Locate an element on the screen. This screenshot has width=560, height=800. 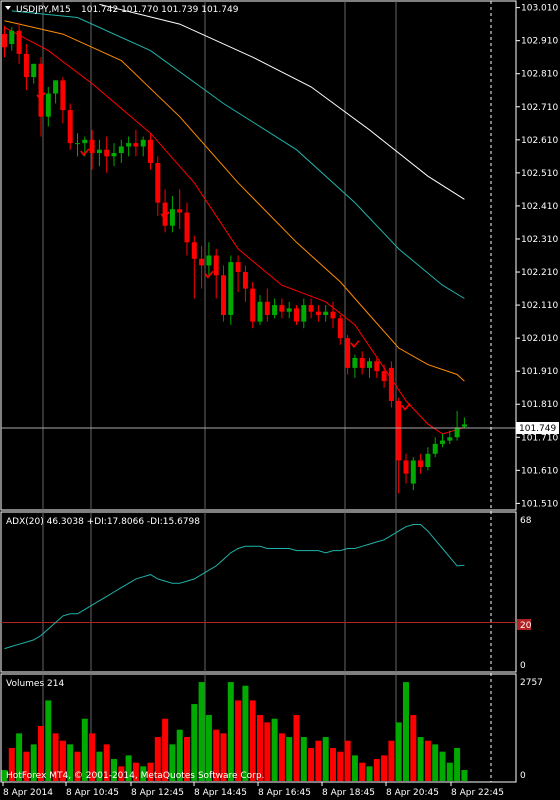
adx-label: ADX(20) 46.3038 +DI:17.8066 -DI:15.6798 is located at coordinates (103, 522).